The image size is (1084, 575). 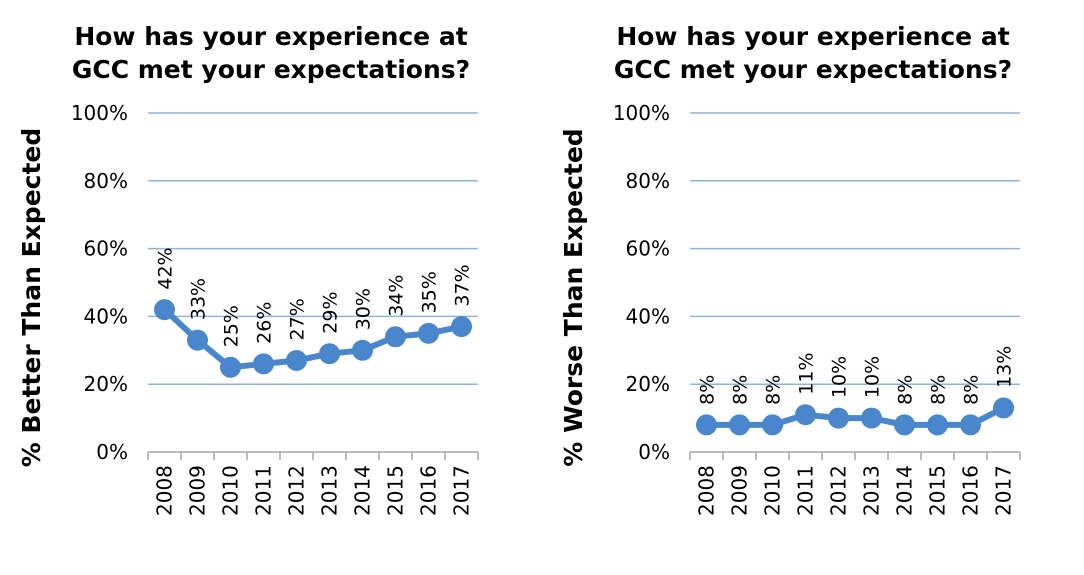 I want to click on y-axis-title: % Better Than Expected, so click(x=31, y=298).